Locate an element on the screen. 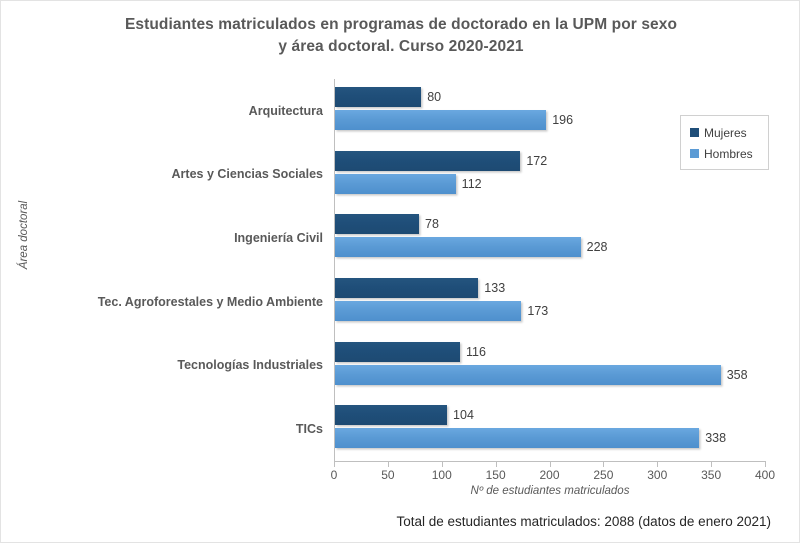  x-tick-label: 200 is located at coordinates (549, 475).